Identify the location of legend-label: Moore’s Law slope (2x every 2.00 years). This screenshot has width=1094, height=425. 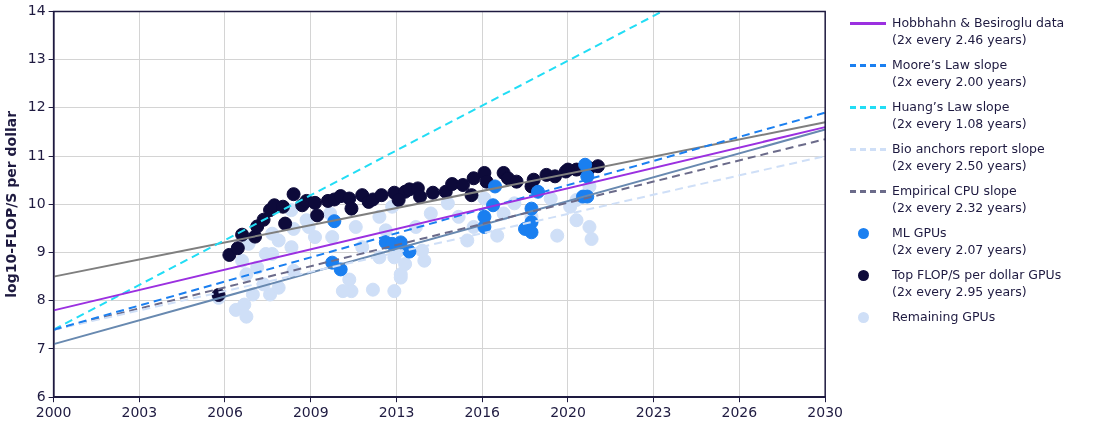
(959, 73).